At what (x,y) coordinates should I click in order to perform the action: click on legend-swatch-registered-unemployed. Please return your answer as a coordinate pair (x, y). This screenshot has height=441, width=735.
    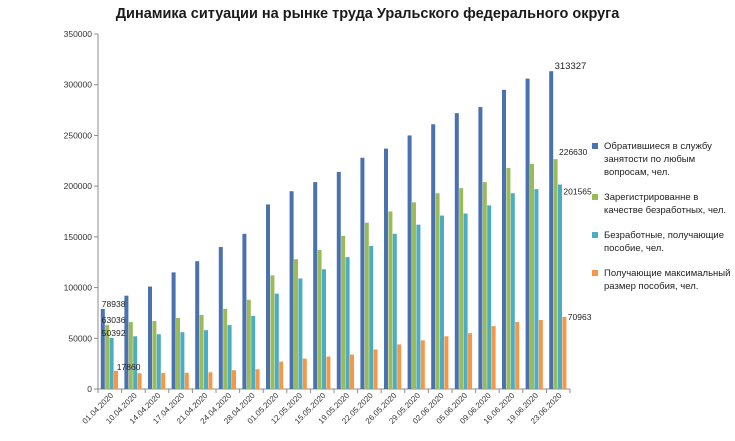
    Looking at the image, I should click on (595, 197).